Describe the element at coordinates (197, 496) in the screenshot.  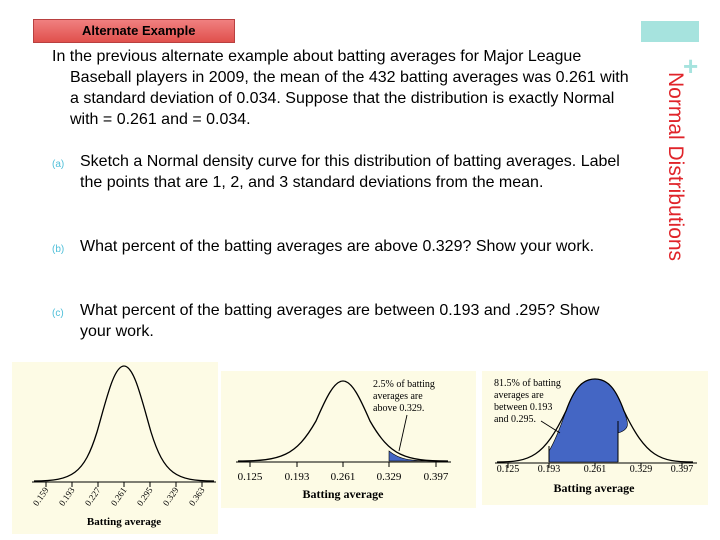
I see `tick-label: 0.363` at that location.